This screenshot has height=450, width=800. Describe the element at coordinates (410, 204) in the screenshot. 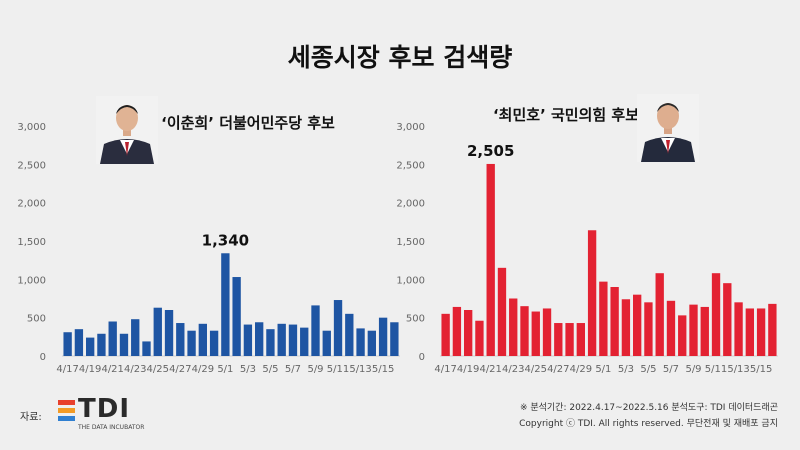

I see `right-y-tick-label: 2,000` at that location.